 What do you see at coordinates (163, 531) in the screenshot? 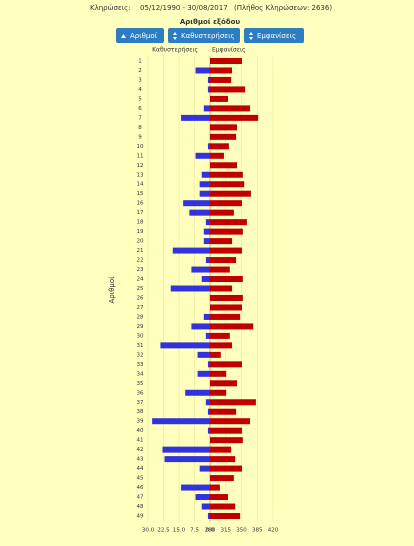
I see `x-tick-label: 22.5` at bounding box center [163, 531].